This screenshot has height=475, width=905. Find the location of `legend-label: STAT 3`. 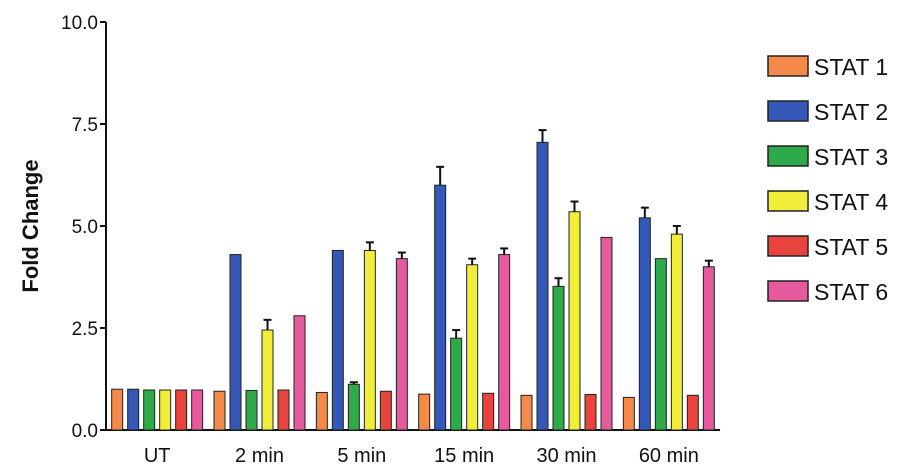

legend-label: STAT 3 is located at coordinates (851, 157).